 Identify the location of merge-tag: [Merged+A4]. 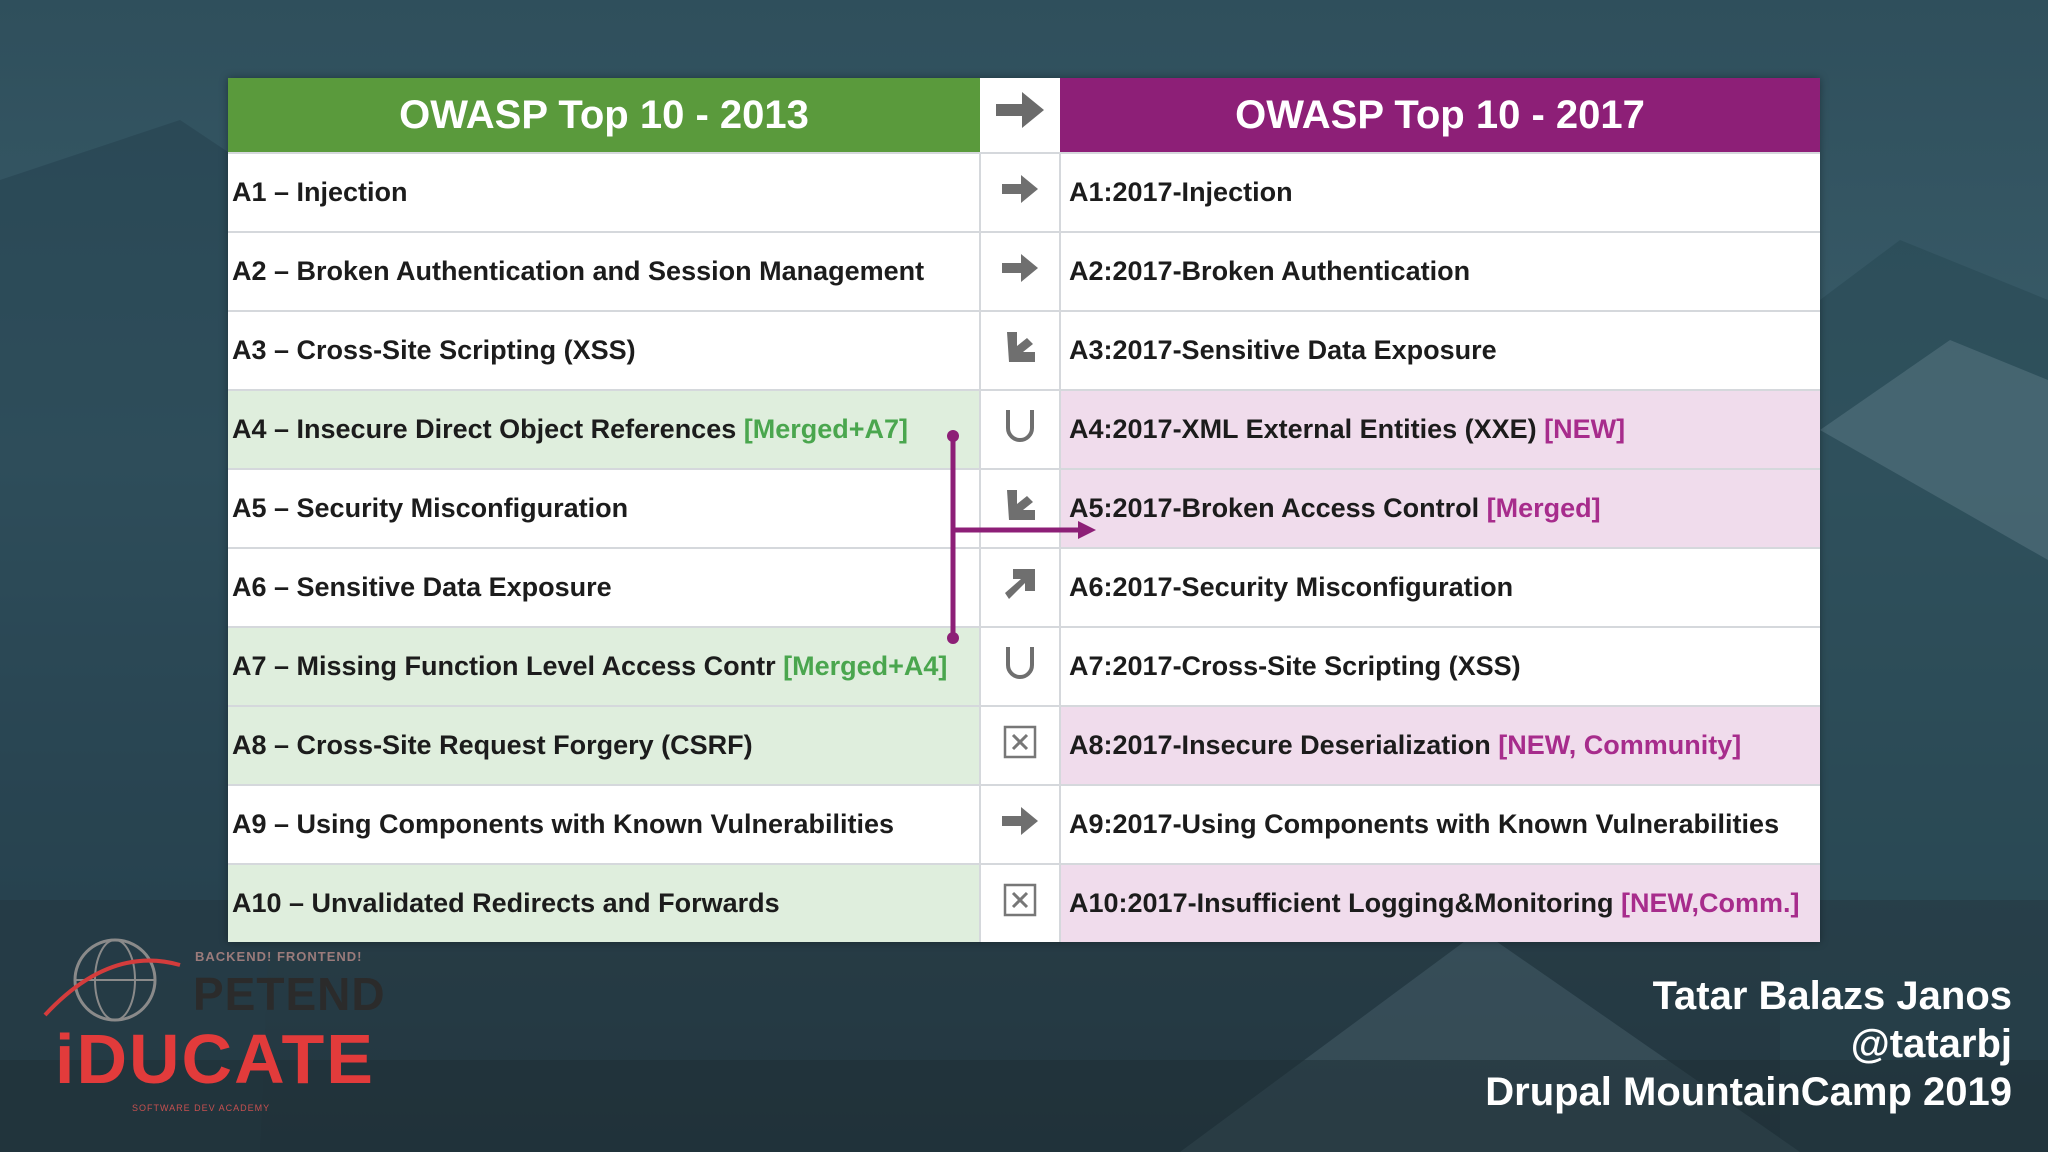
(865, 666).